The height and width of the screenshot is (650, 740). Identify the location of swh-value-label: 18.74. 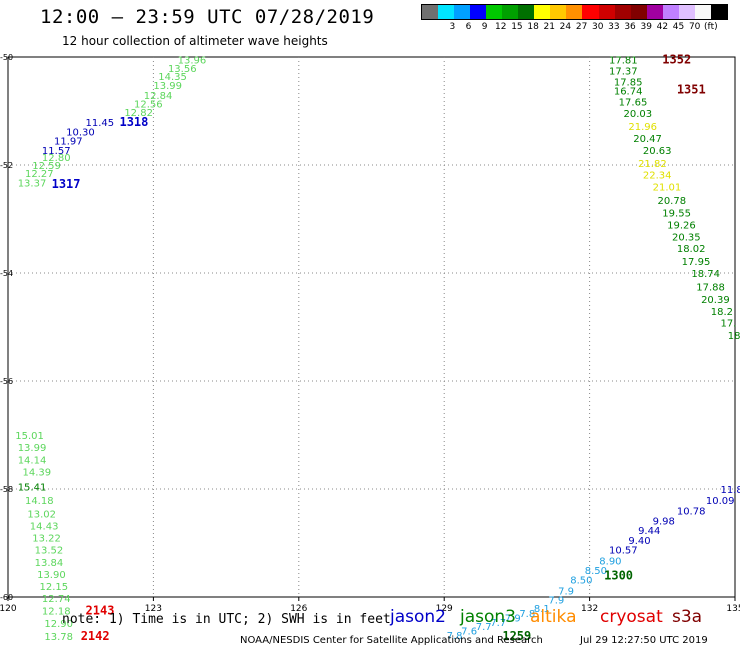
(705, 274).